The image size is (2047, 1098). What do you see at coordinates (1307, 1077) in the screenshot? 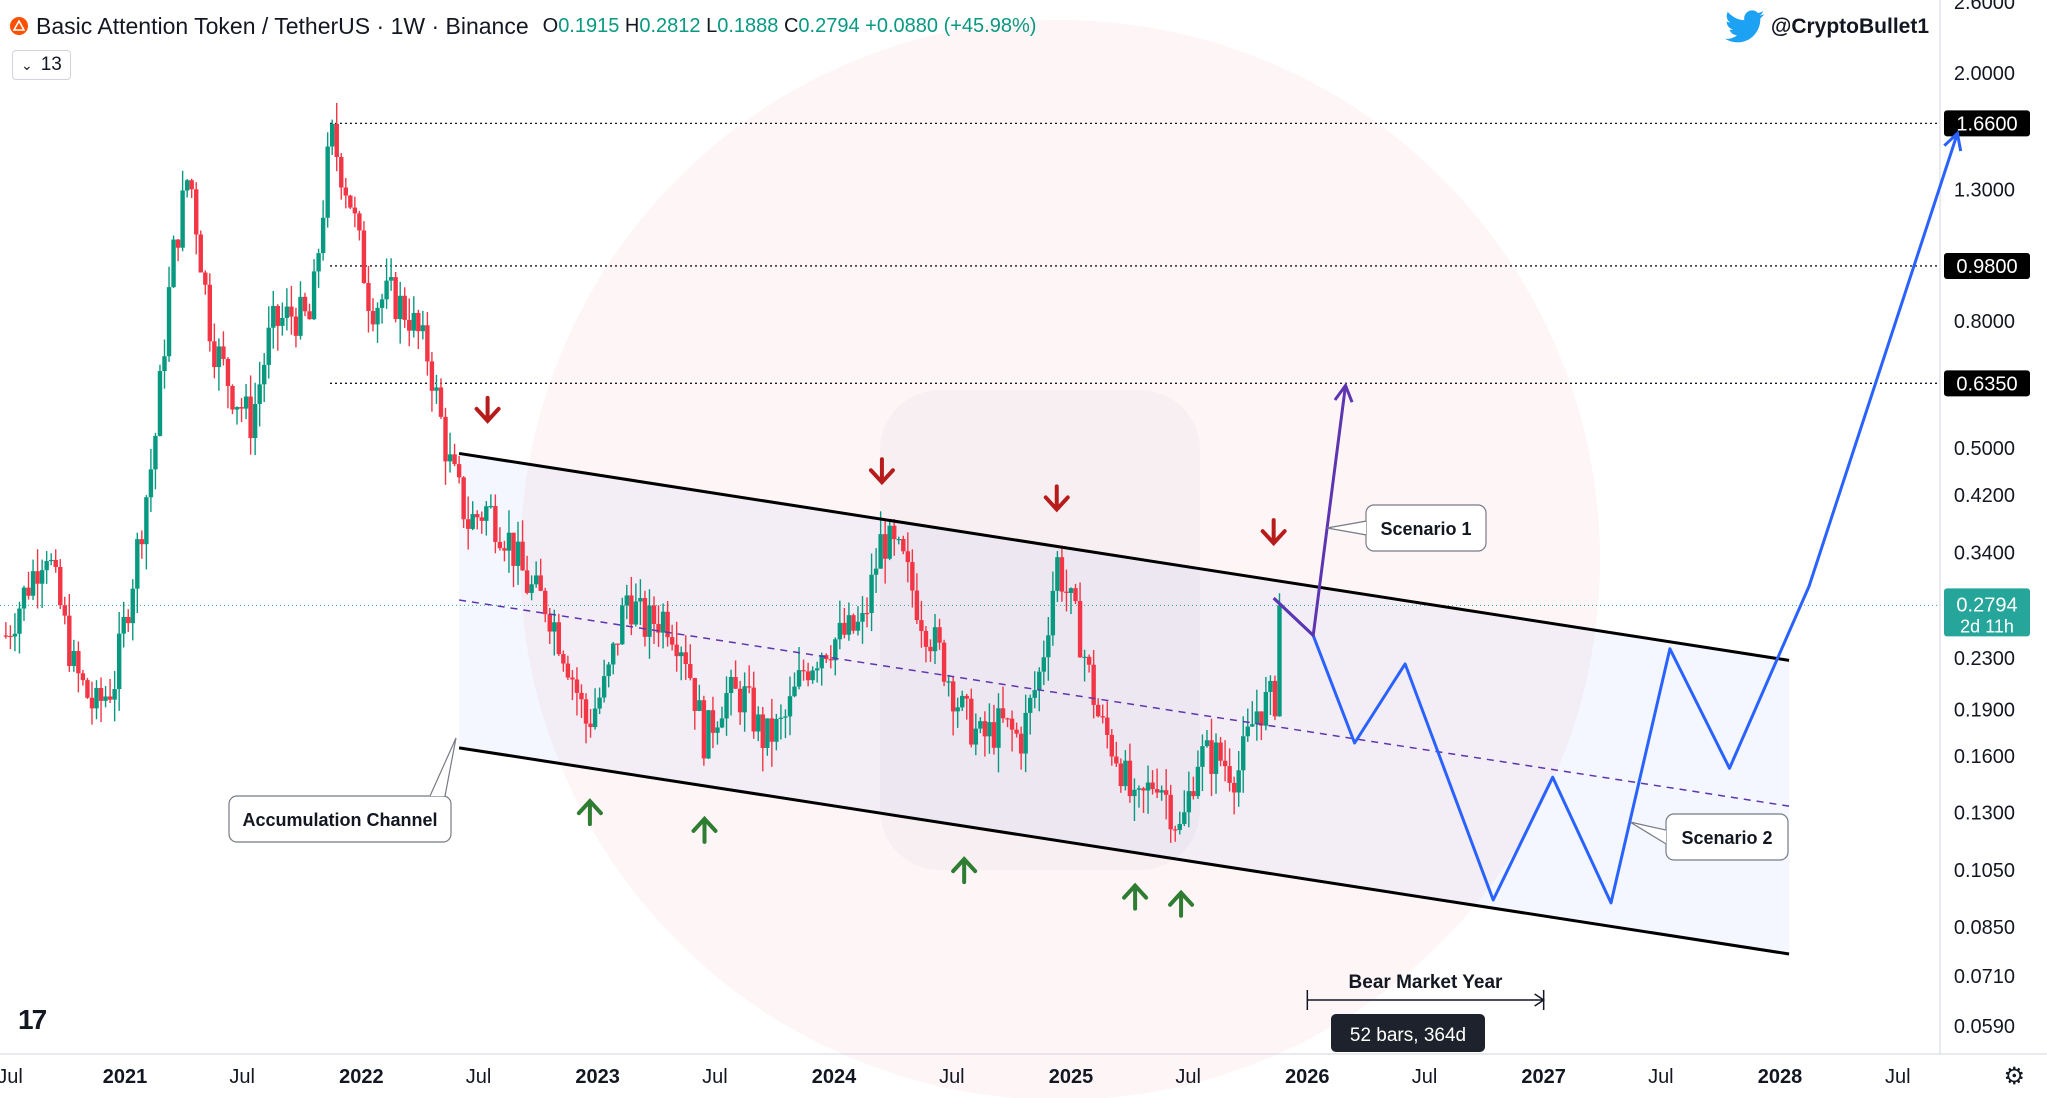
I see `x-tick-label: 2026` at bounding box center [1307, 1077].